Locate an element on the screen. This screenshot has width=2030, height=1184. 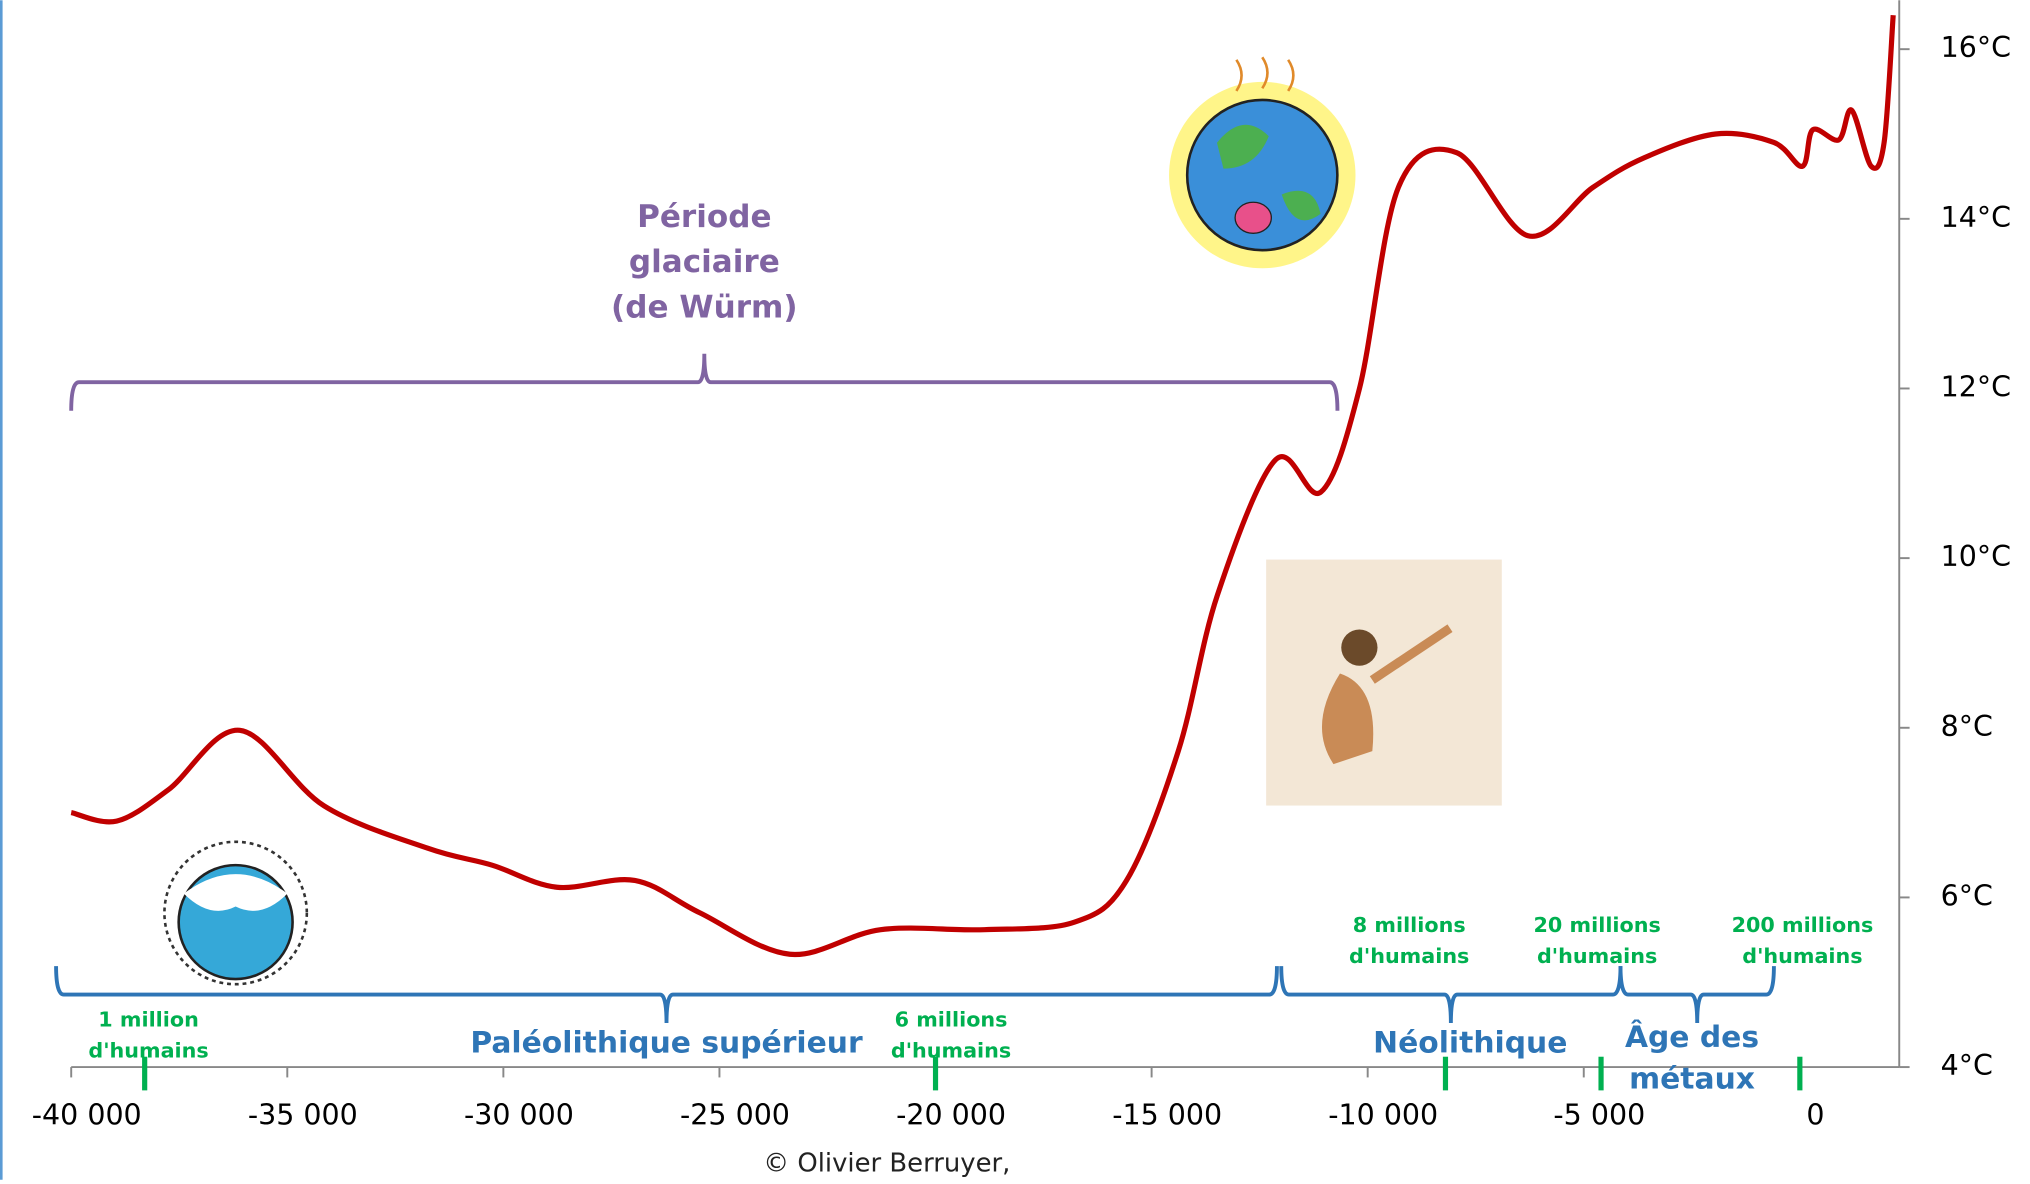
population-label: 8 millions is located at coordinates (1409, 925).